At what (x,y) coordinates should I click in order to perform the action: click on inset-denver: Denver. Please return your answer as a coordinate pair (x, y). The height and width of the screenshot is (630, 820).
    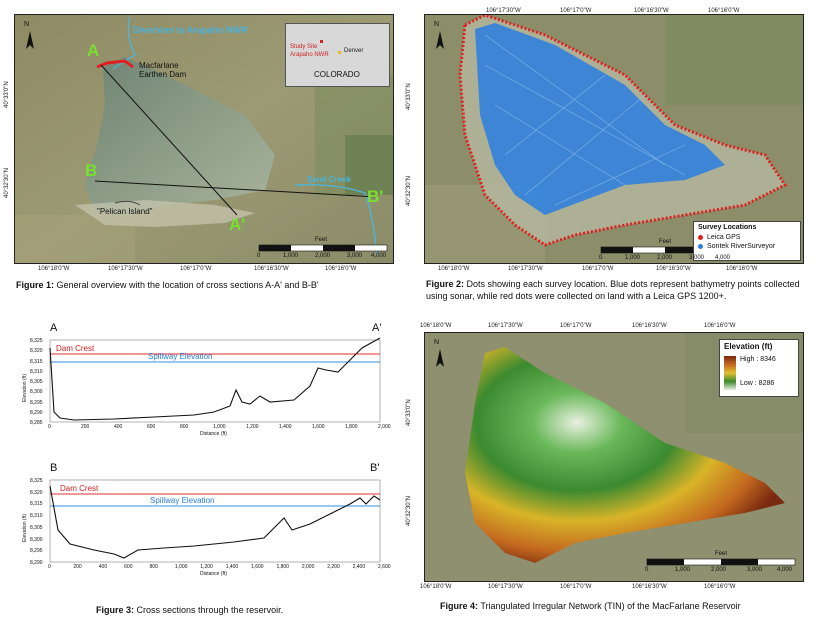
    Looking at the image, I should click on (354, 51).